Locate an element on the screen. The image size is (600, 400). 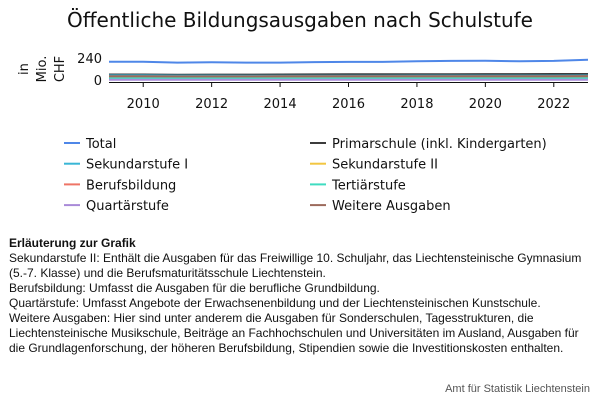
legend-item: Quartärstufe is located at coordinates (116, 206).